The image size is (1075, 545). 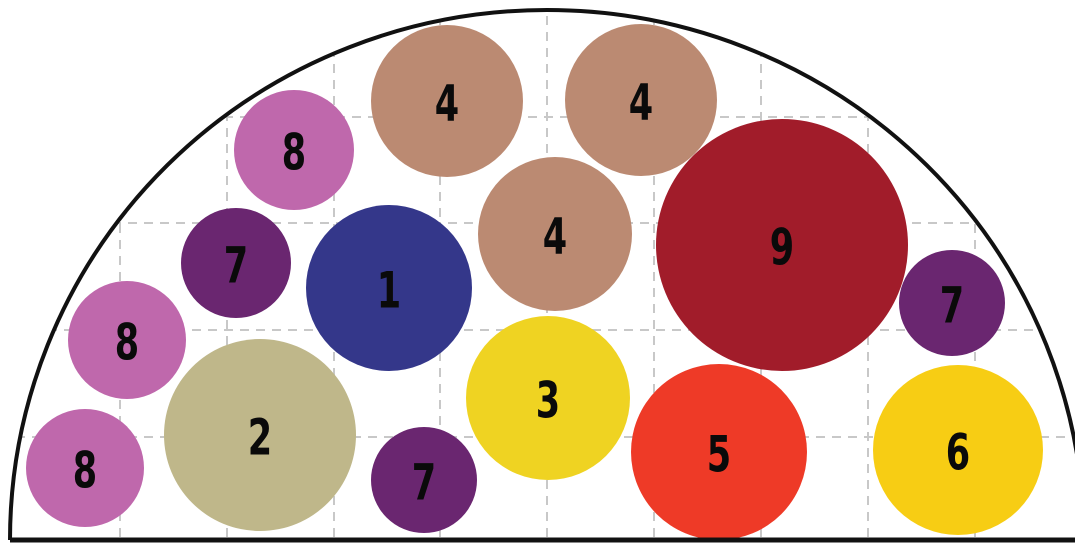 I want to click on circle-number-label: 9, so click(x=782, y=246).